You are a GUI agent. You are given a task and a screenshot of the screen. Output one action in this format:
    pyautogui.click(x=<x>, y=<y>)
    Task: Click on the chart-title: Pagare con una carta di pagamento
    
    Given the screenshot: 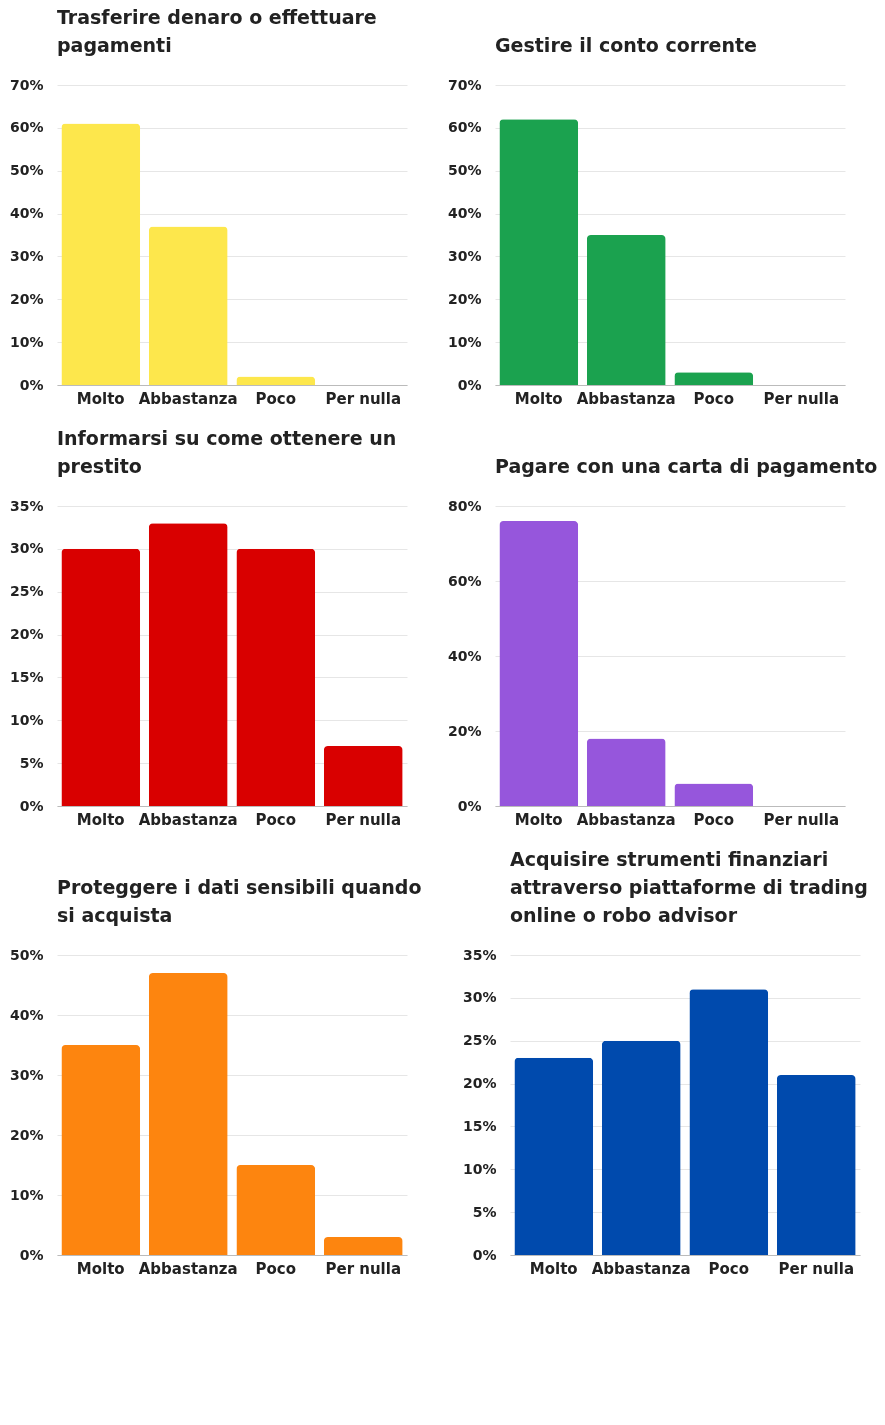 What is the action you would take?
    pyautogui.click(x=686, y=466)
    